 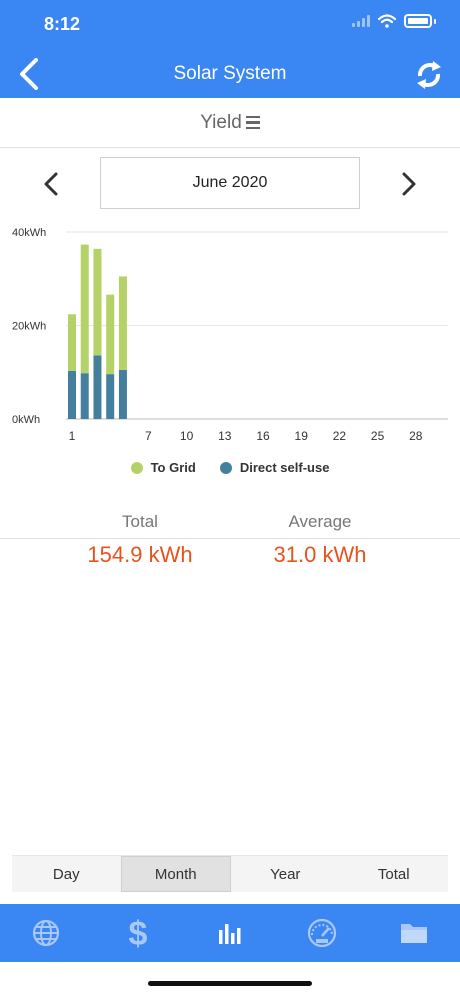 I want to click on nav-statistics, so click(x=230, y=933).